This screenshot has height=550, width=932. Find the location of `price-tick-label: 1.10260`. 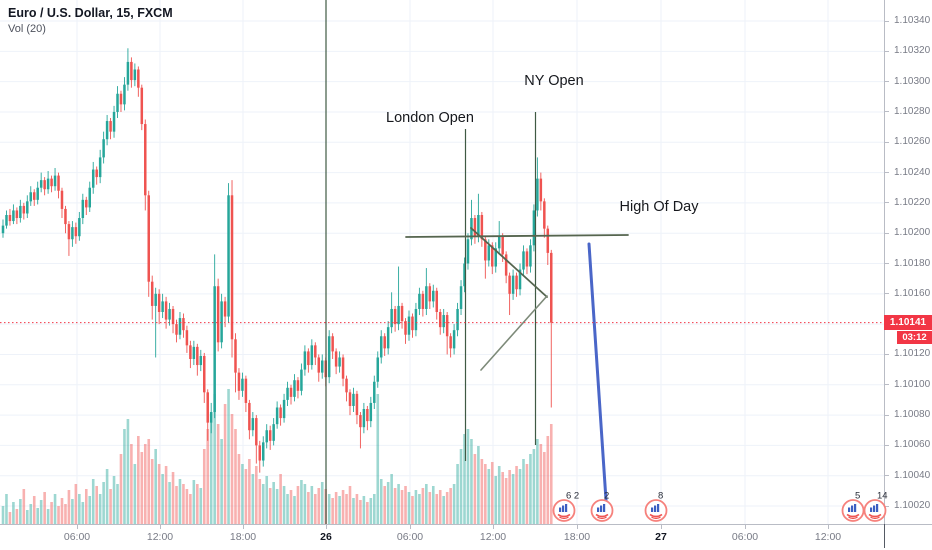

price-tick-label: 1.10260 is located at coordinates (908, 142).